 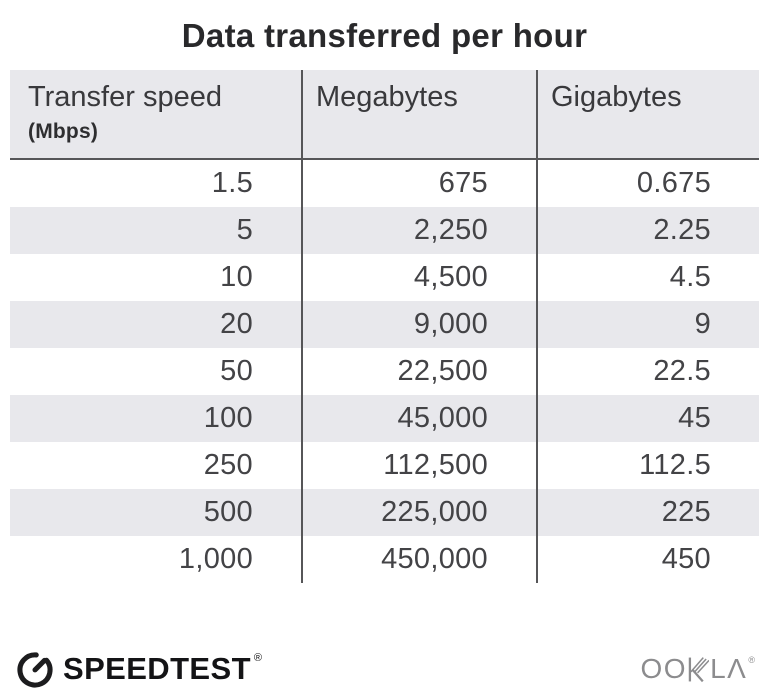 I want to click on cell-speed: 100, so click(x=156, y=418).